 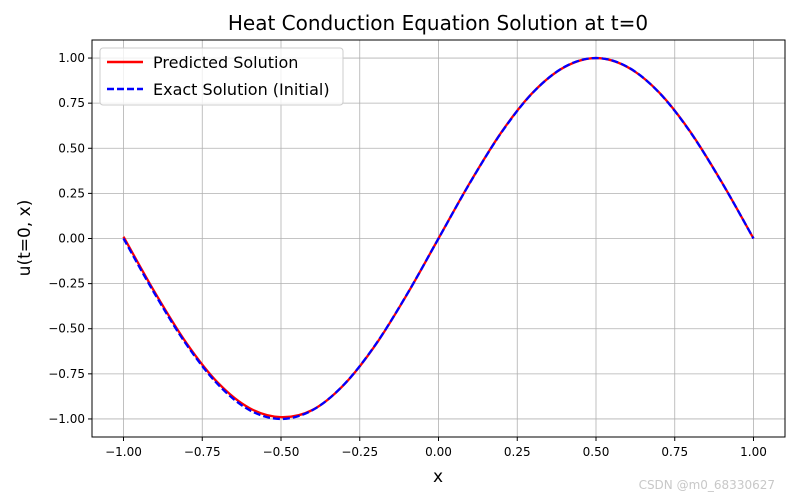 What do you see at coordinates (66, 329) in the screenshot?
I see `y-tick-label: −0.50` at bounding box center [66, 329].